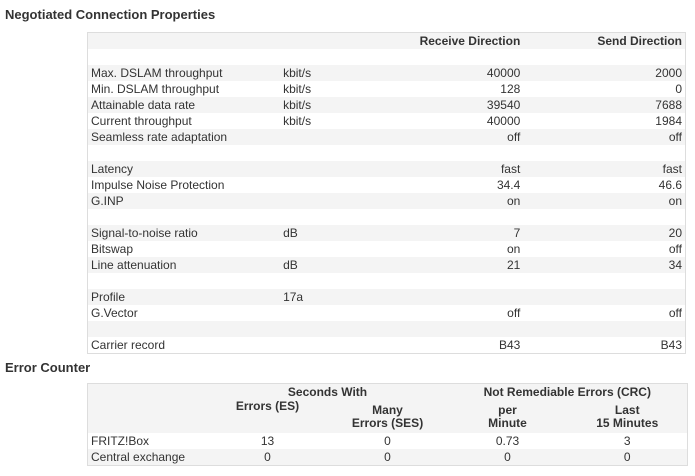 Image resolution: width=695 pixels, height=476 pixels. I want to click on row-per-minute: 0.73, so click(507, 441).